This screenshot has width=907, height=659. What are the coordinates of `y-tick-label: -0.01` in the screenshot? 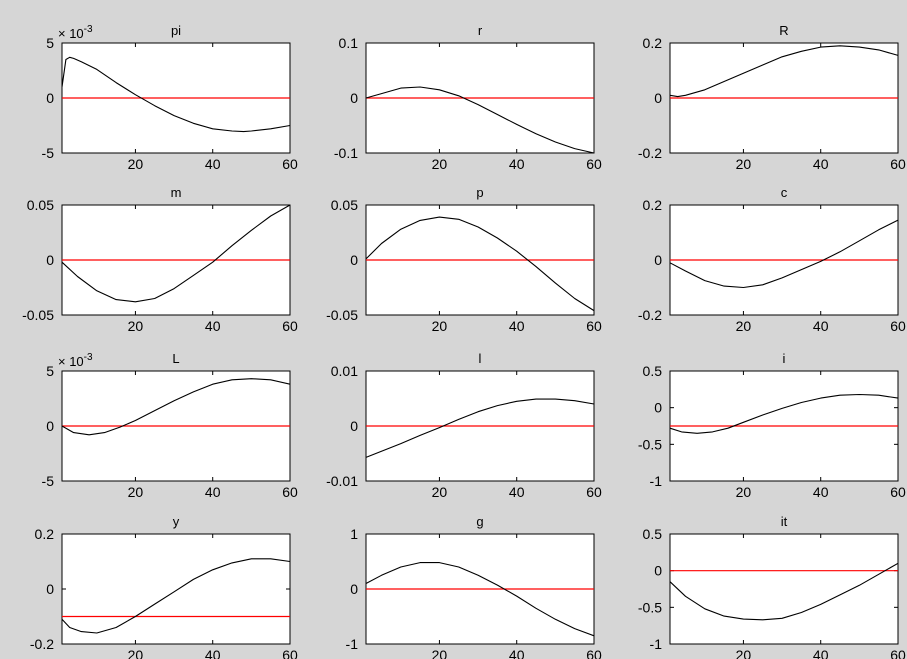 It's located at (342, 481).